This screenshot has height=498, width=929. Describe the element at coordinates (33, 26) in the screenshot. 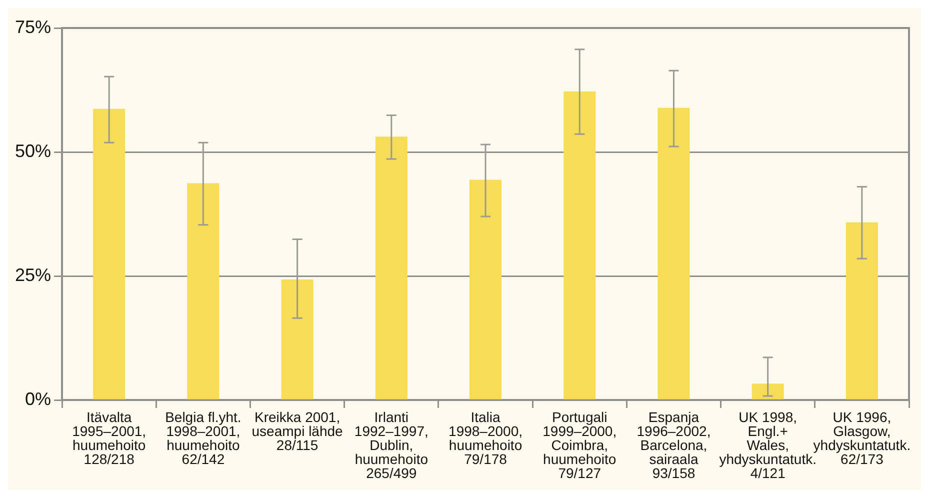

I see `y-tick-label: 75%` at that location.